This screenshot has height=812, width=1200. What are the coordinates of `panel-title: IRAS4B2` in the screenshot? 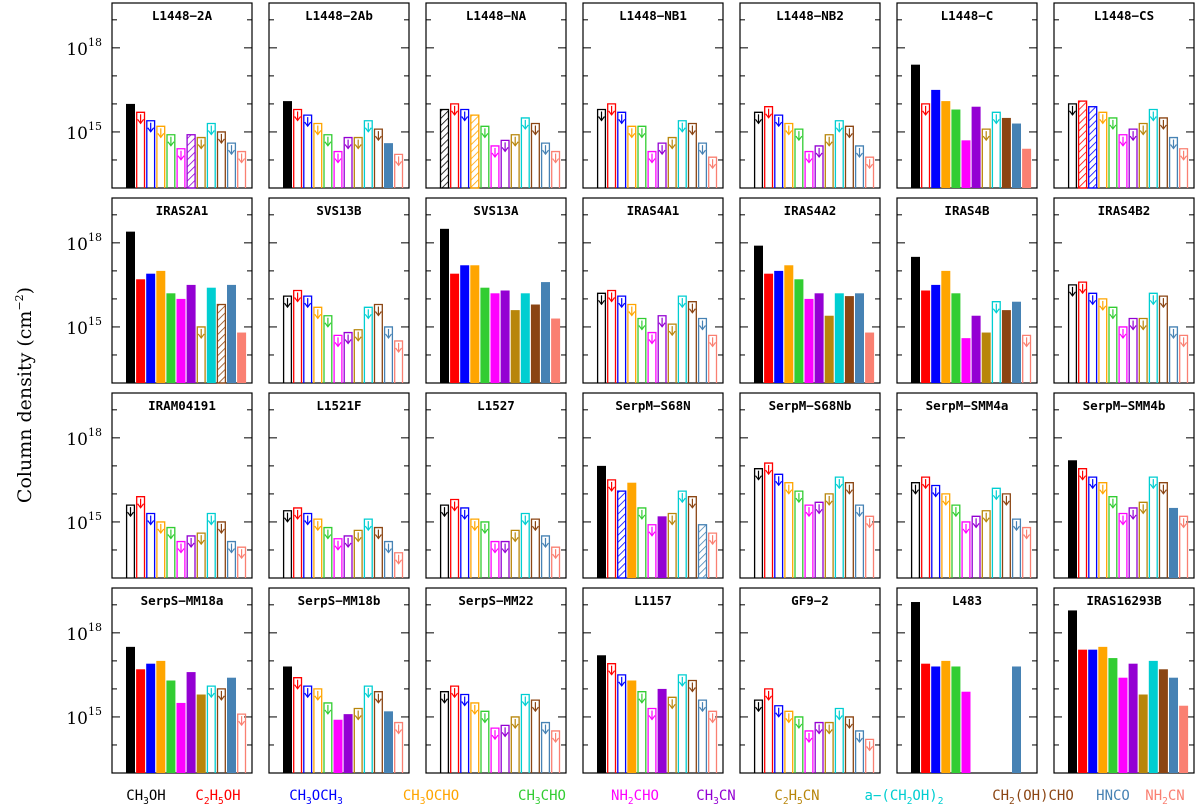 It's located at (1124, 210).